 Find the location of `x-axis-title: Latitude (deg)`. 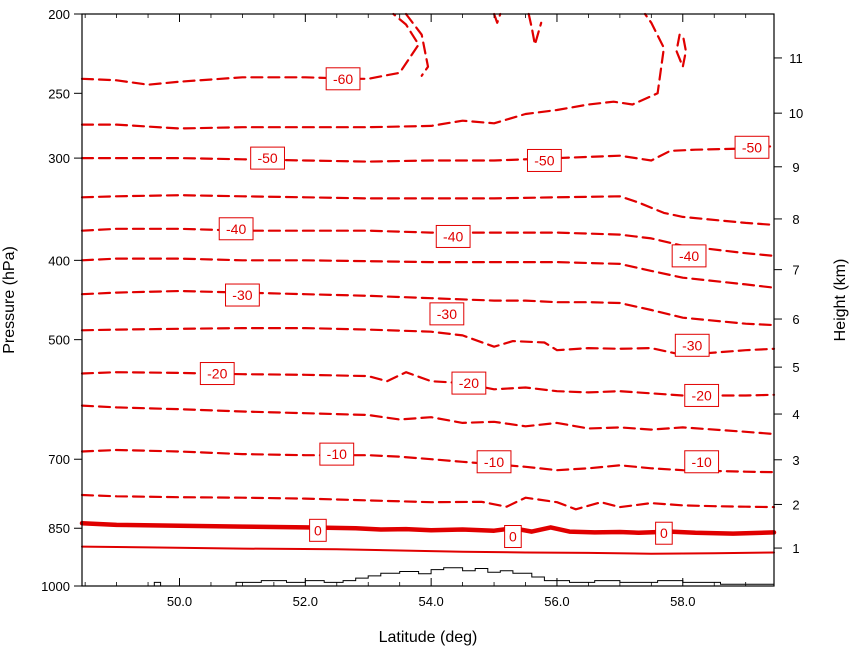

x-axis-title: Latitude (deg) is located at coordinates (428, 637).